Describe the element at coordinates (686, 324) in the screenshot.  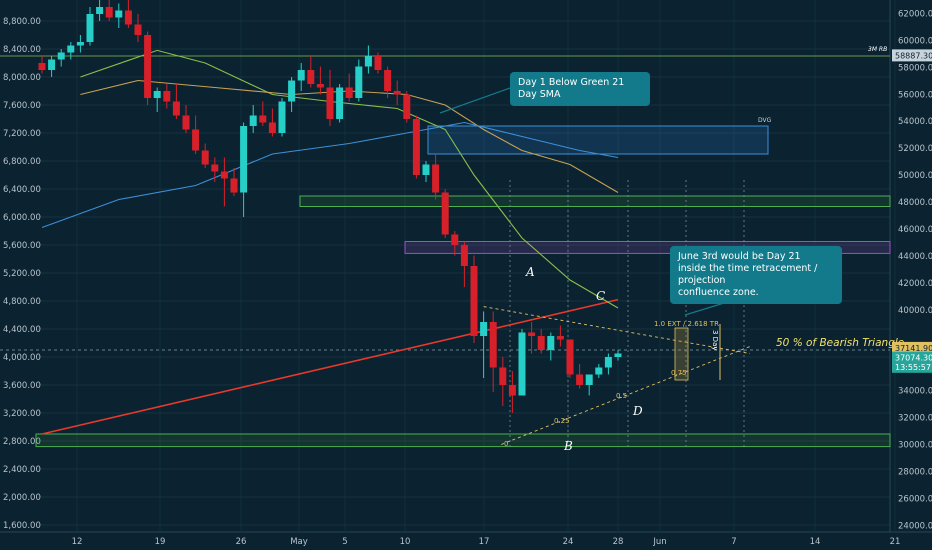
I see `fib-label: 1.0 EXT / 2.618 TR` at that location.